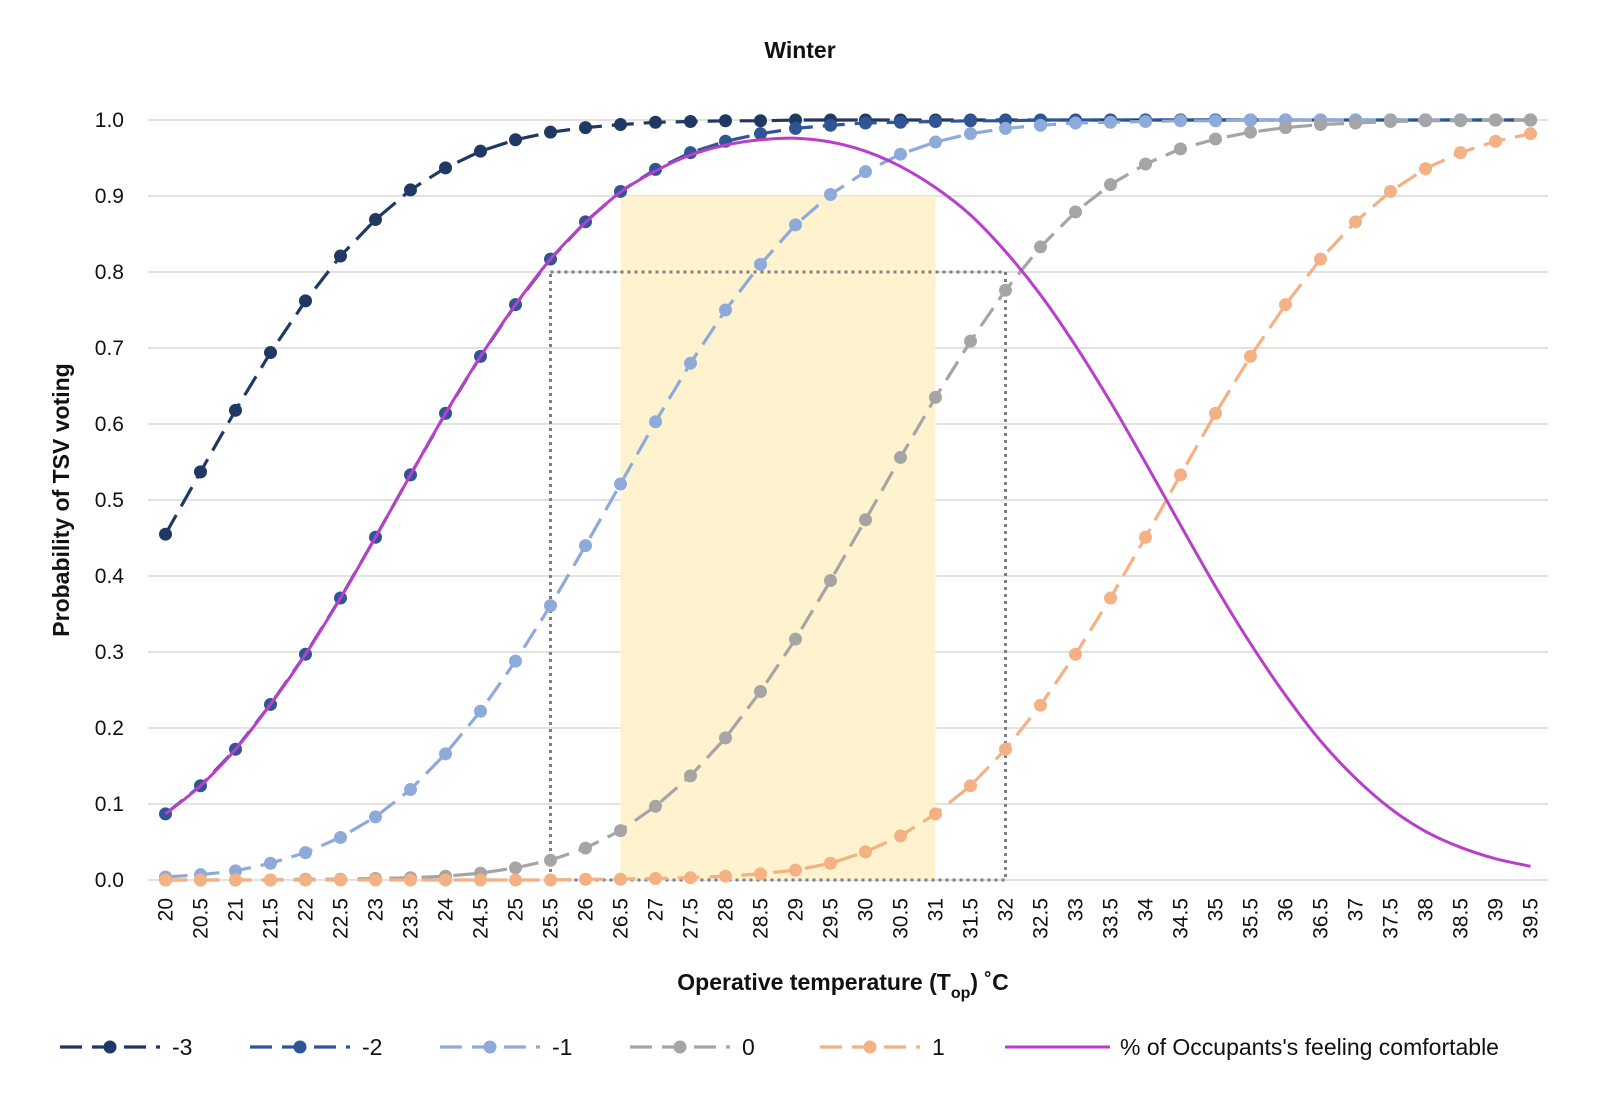  What do you see at coordinates (109, 880) in the screenshot?
I see `y-tick-label: 0.0` at bounding box center [109, 880].